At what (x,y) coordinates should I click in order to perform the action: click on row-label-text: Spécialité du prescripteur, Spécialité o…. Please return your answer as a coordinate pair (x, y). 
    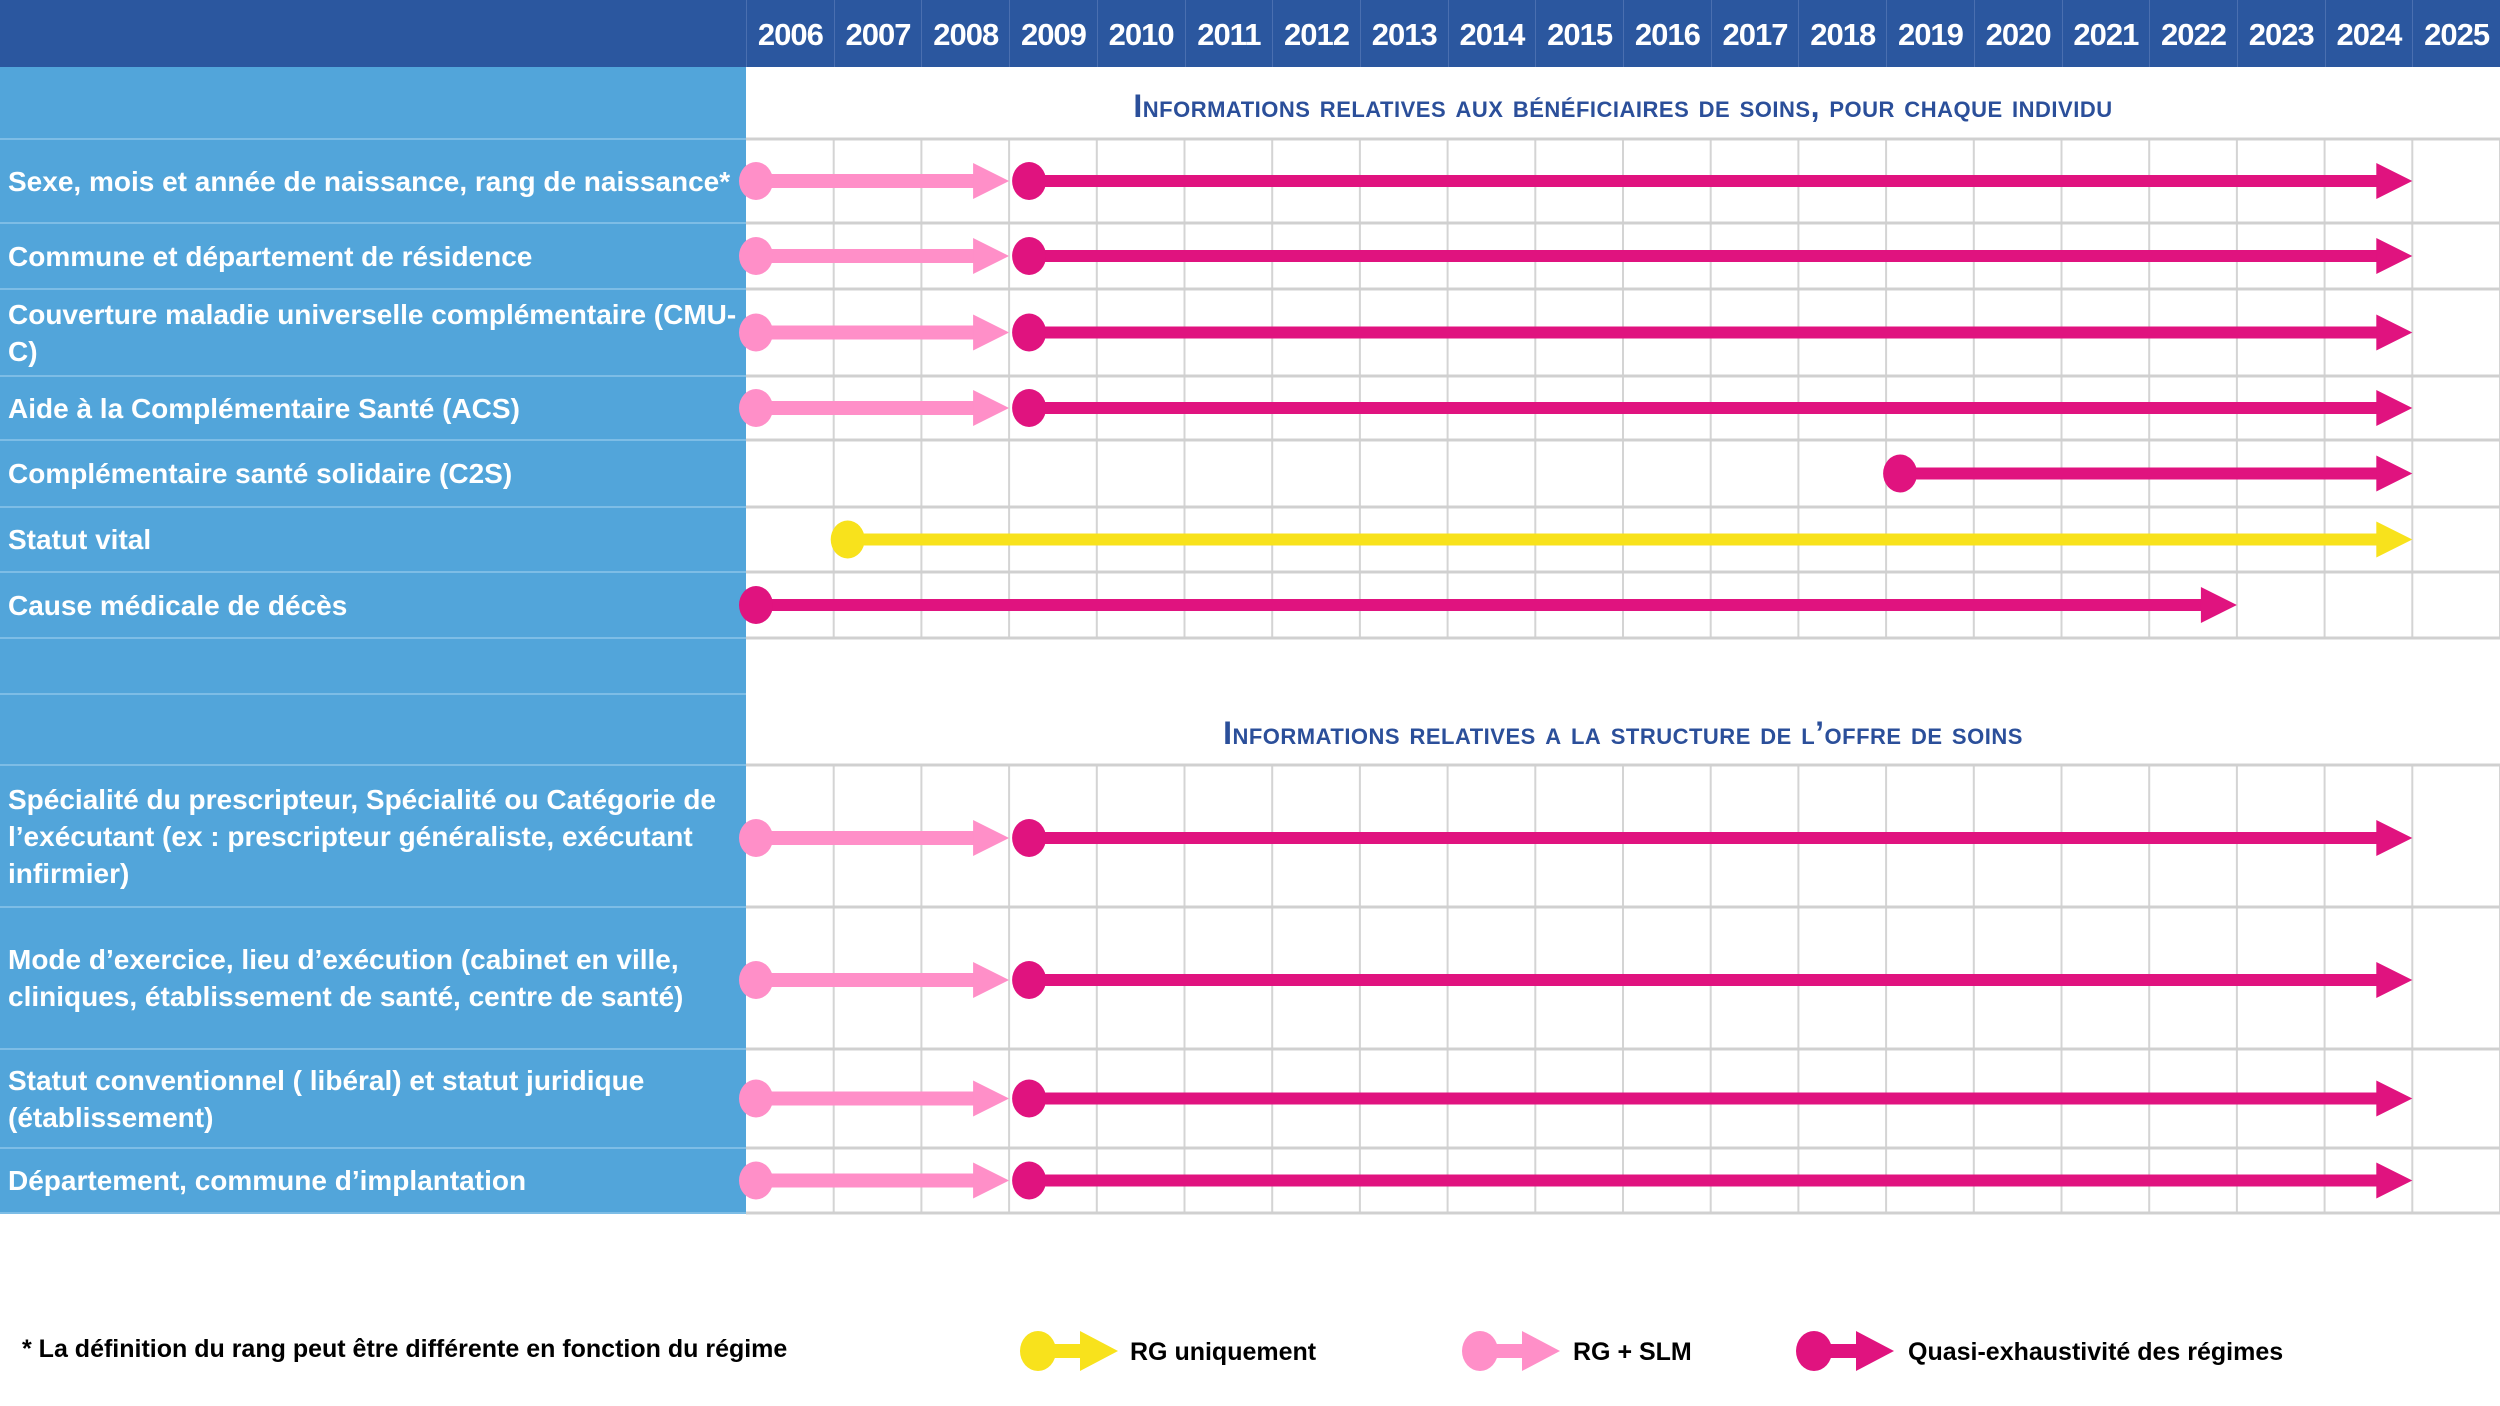
    Looking at the image, I should click on (362, 836).